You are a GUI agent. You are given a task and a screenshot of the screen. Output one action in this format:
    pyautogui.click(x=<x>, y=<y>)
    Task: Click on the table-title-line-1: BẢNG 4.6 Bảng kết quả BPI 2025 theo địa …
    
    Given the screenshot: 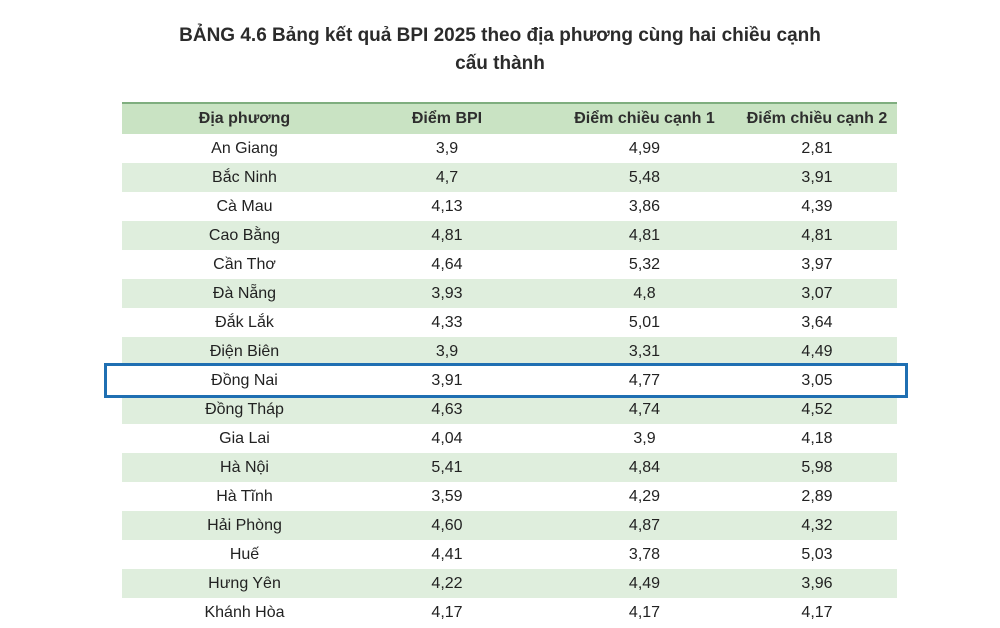 What is the action you would take?
    pyautogui.click(x=500, y=35)
    